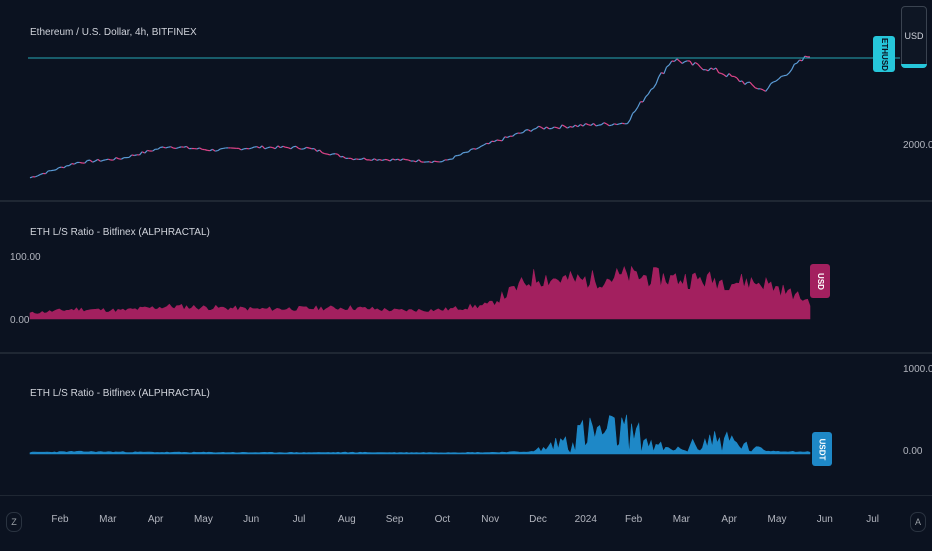 Image resolution: width=932 pixels, height=551 pixels. Describe the element at coordinates (14, 522) in the screenshot. I see `time-axis-left-button: Z` at that location.